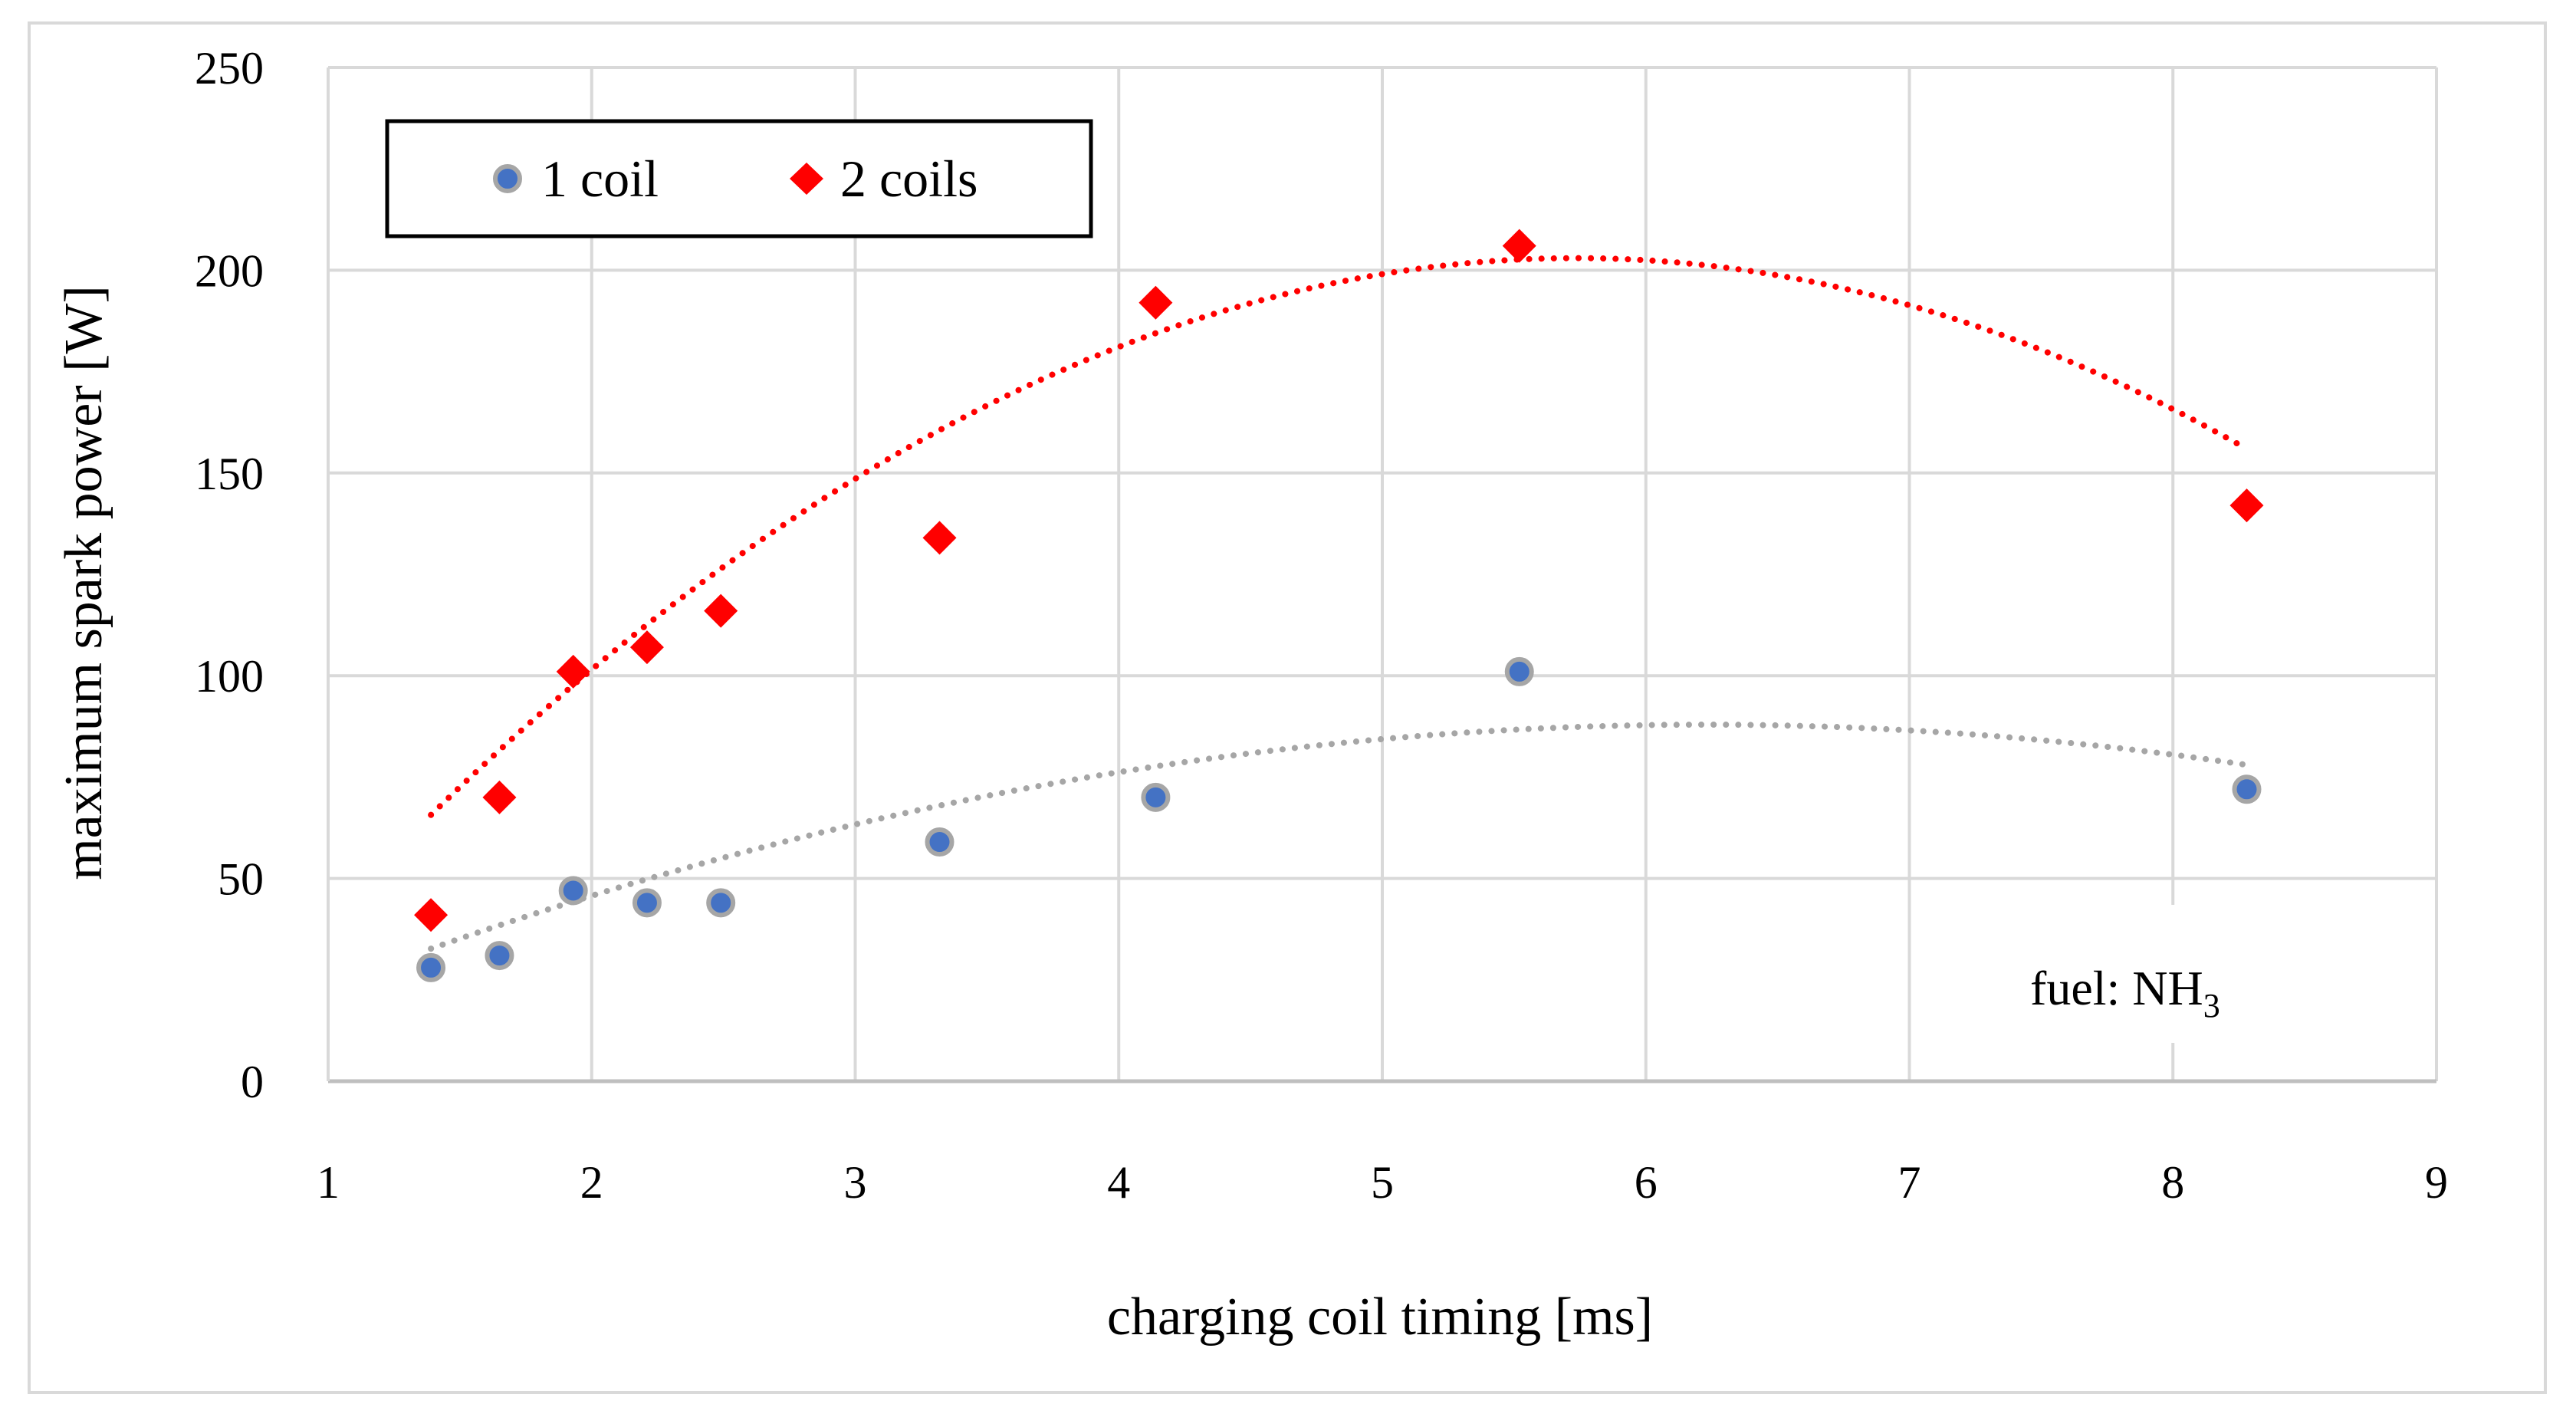 This screenshot has width=2576, height=1414. I want to click on legend: 1 coil 2 coils, so click(739, 178).